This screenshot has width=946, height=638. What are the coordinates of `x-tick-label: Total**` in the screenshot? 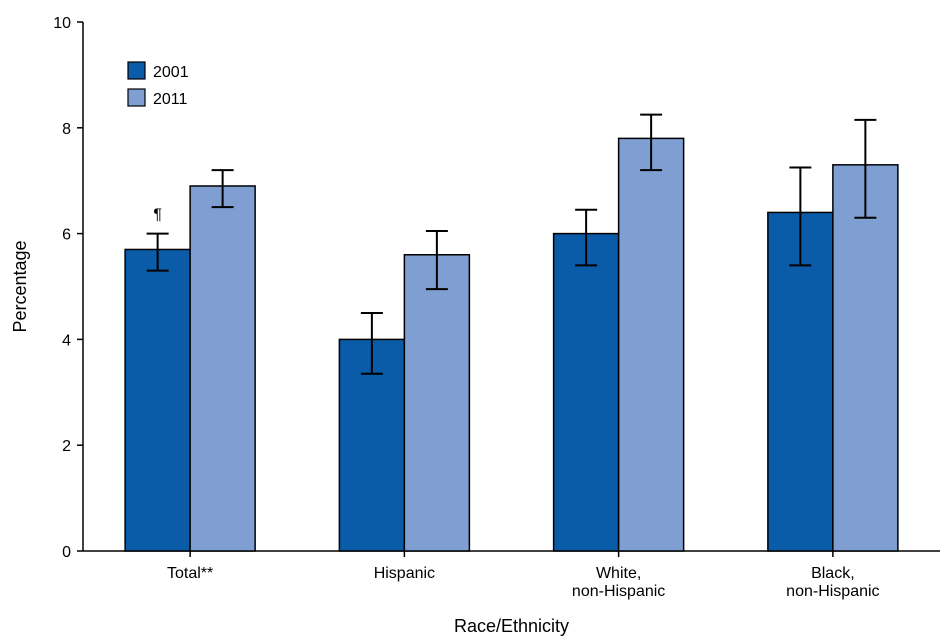 It's located at (190, 573).